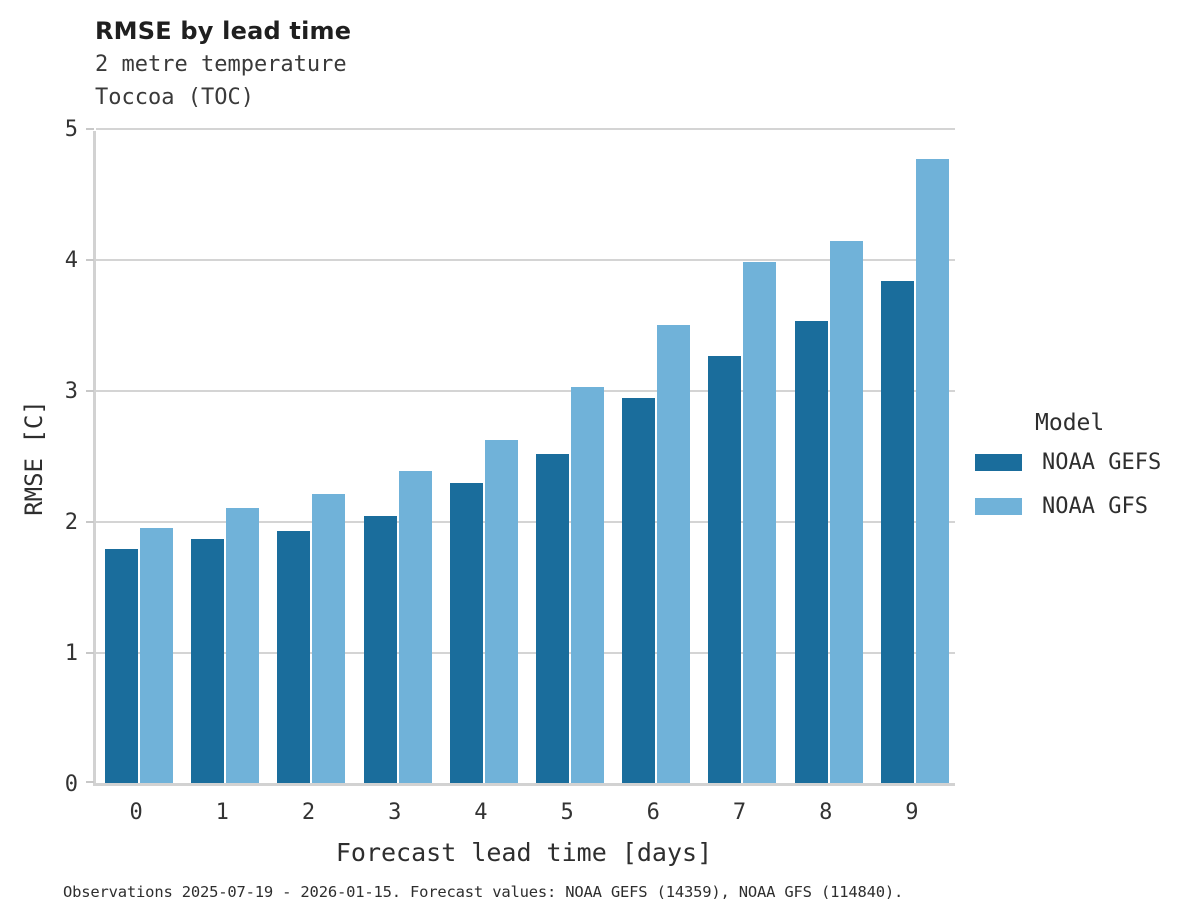 Image resolution: width=1195 pixels, height=920 pixels. I want to click on y-tick-label-0: 0, so click(71, 784).